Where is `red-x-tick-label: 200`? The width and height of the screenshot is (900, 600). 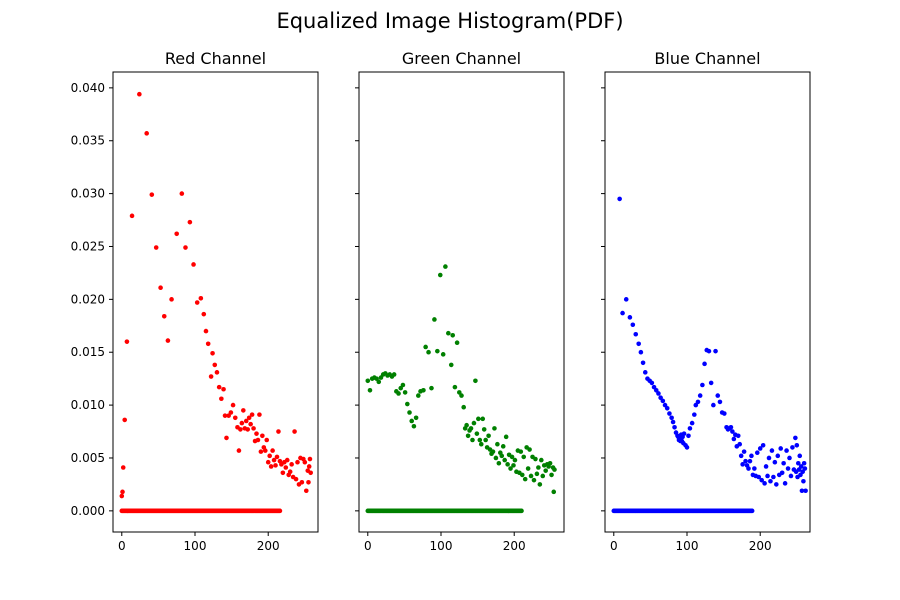
red-x-tick-label: 200 is located at coordinates (268, 546).